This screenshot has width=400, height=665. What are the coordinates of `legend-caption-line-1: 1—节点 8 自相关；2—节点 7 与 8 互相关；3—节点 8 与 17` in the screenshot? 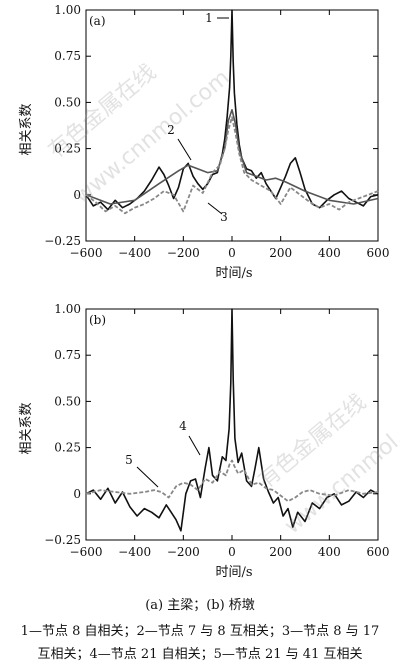 It's located at (200, 631).